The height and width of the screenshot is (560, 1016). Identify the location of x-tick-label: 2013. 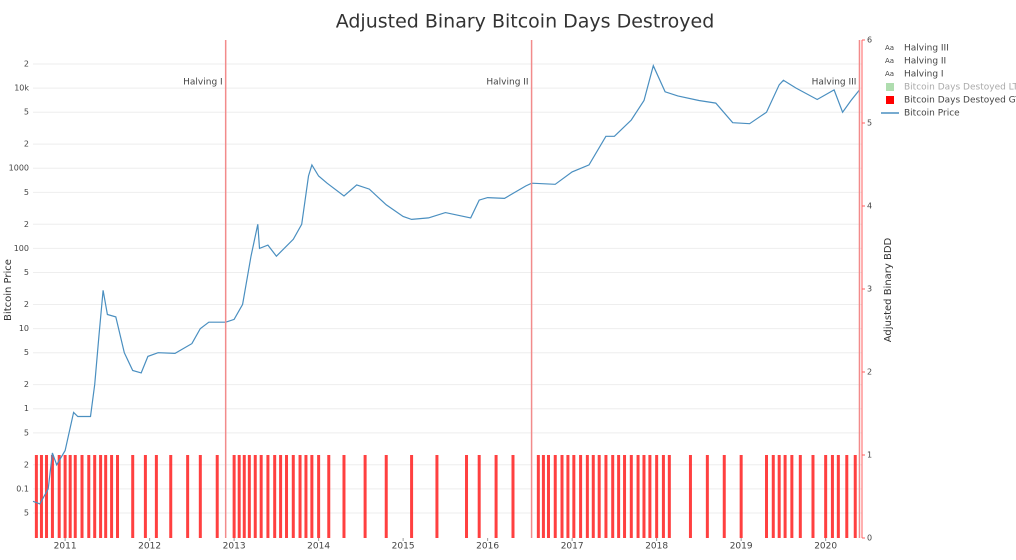
(234, 547).